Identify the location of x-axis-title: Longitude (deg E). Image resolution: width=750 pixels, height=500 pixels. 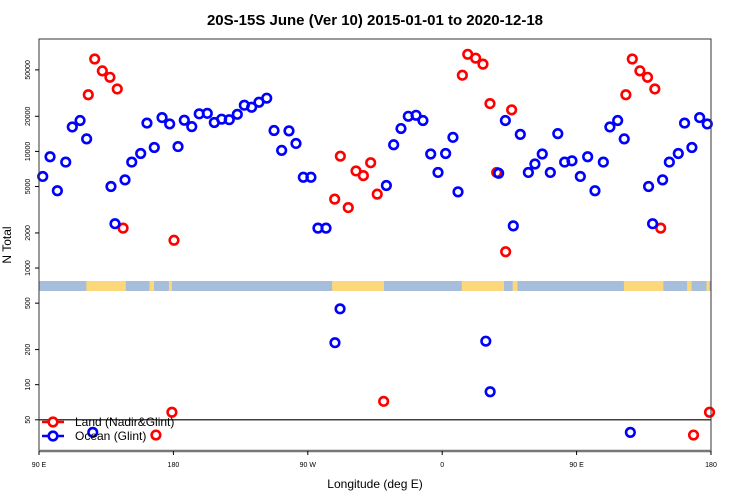
(374, 484).